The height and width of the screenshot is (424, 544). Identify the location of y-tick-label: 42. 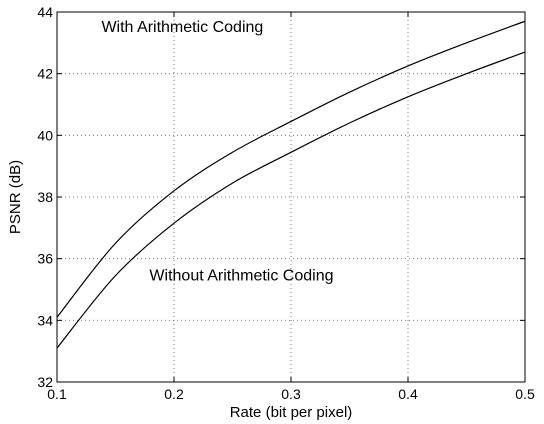
(45, 74).